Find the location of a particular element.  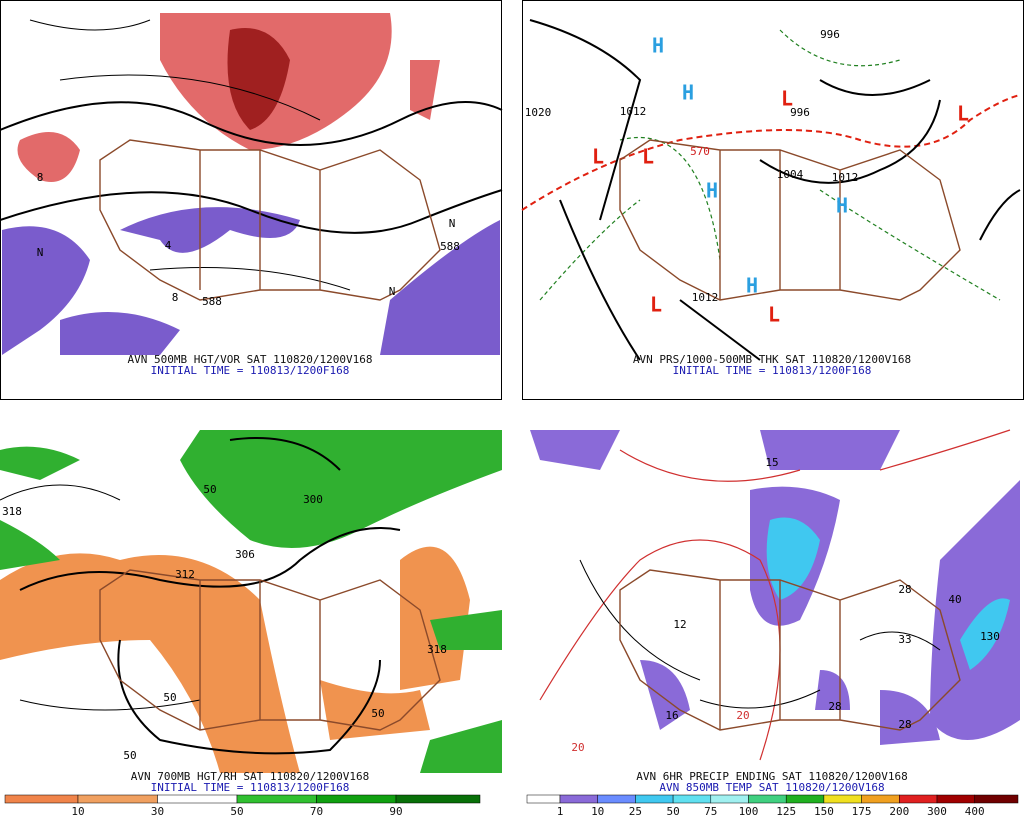

legend-label: 25 is located at coordinates (635, 811).